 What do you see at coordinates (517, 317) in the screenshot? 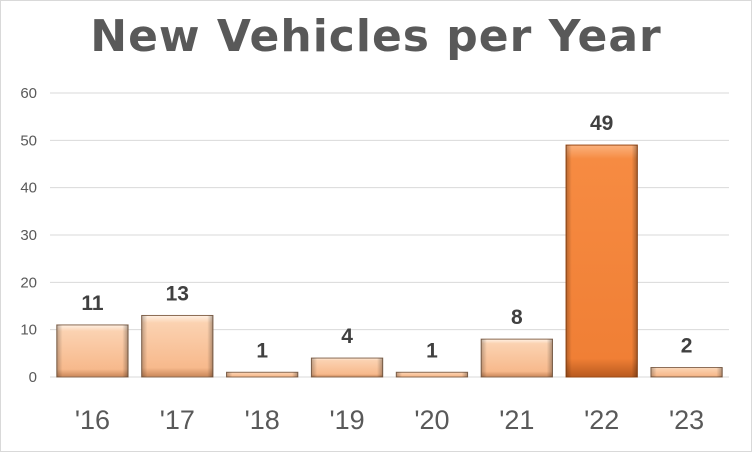
I see `data-label: 8` at bounding box center [517, 317].